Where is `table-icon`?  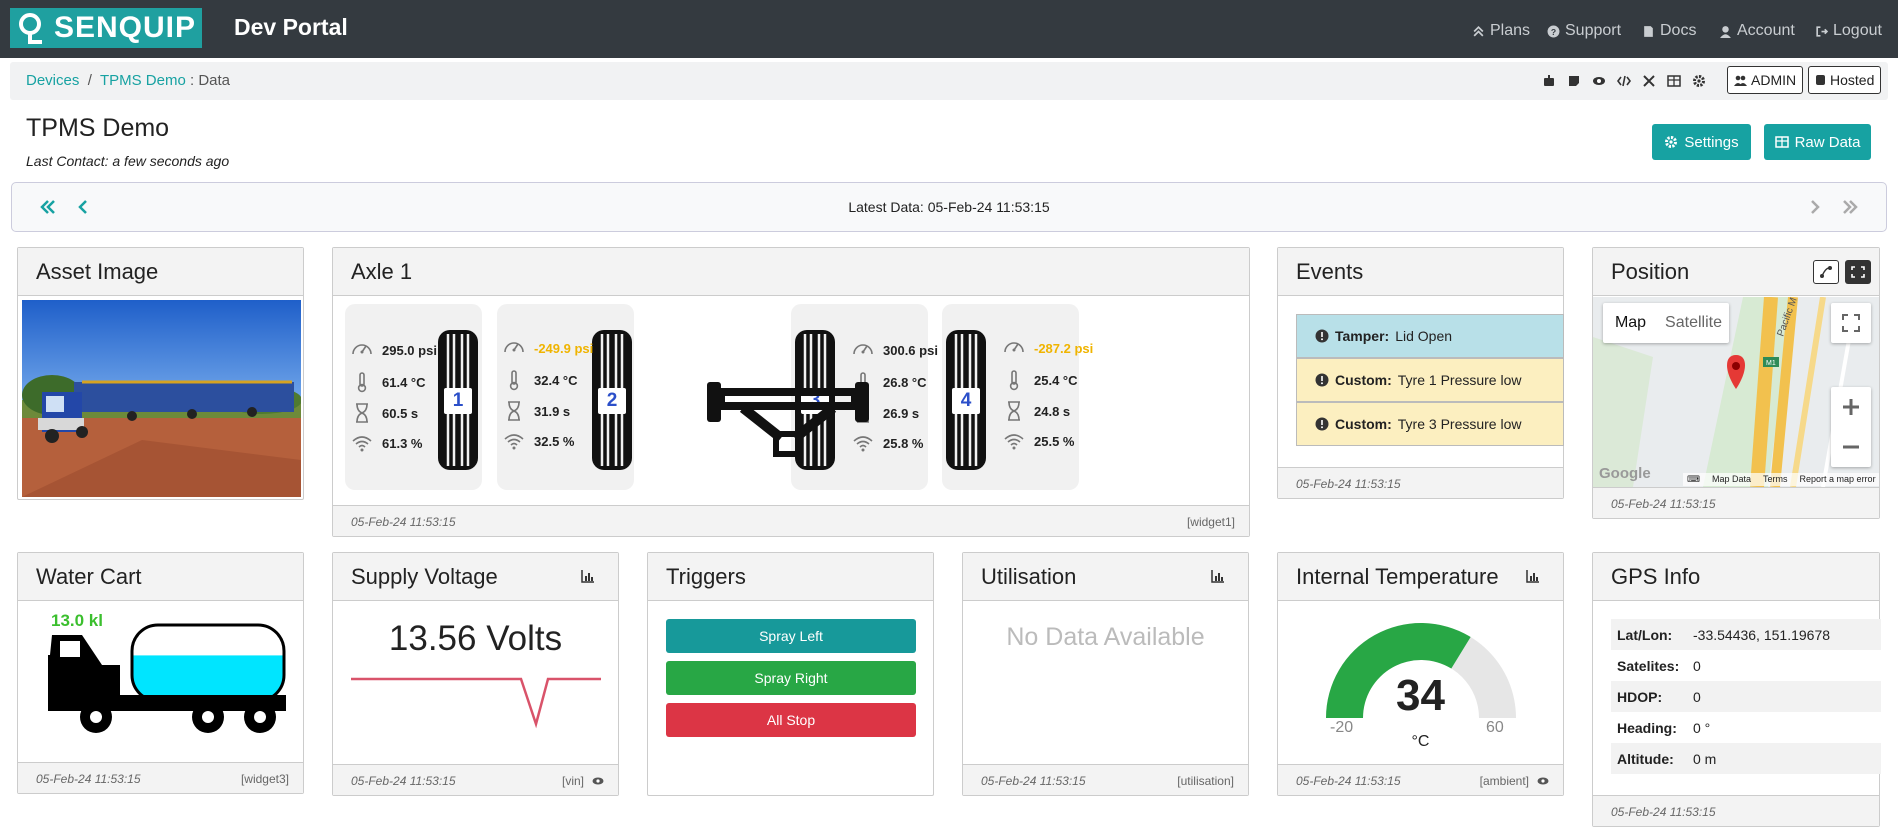 table-icon is located at coordinates (1674, 81).